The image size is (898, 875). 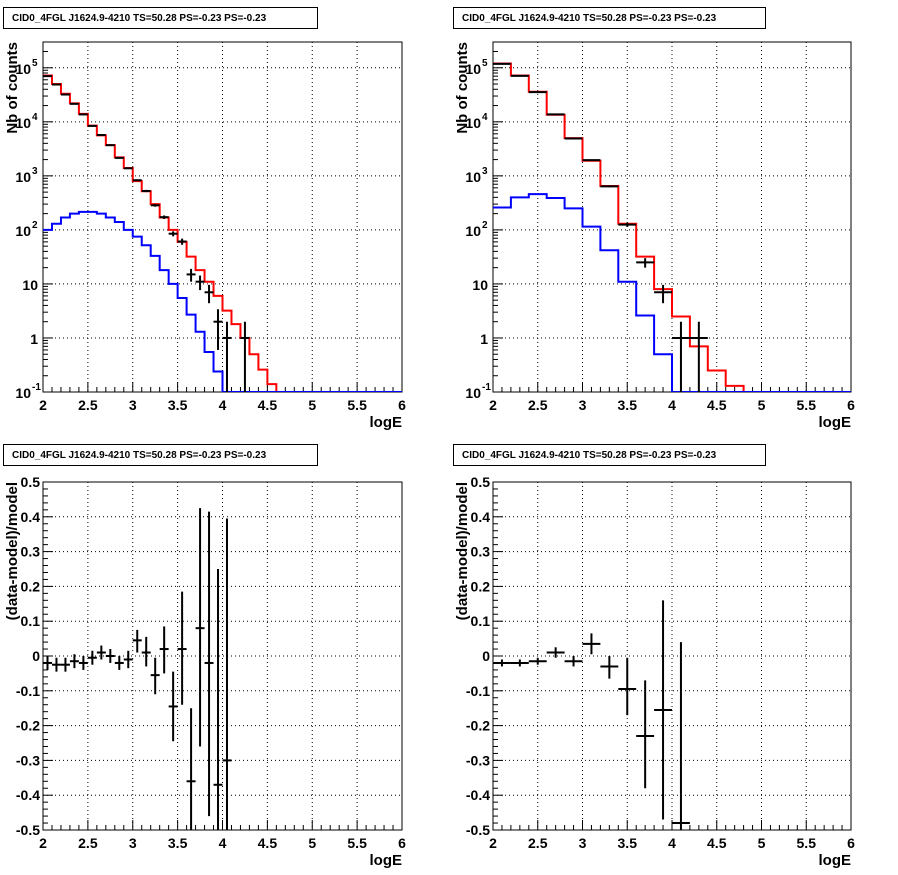 I want to click on y-tick-label: 1, so click(x=34, y=339).